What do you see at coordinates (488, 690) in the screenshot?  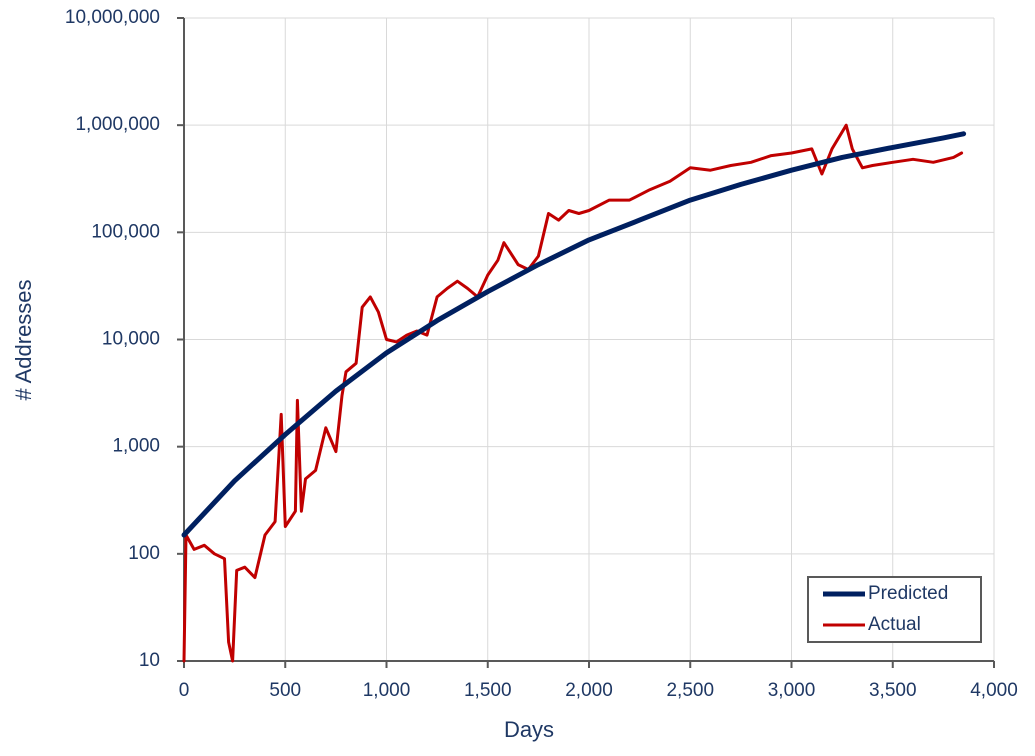 I see `x-tick-label: 1,500` at bounding box center [488, 690].